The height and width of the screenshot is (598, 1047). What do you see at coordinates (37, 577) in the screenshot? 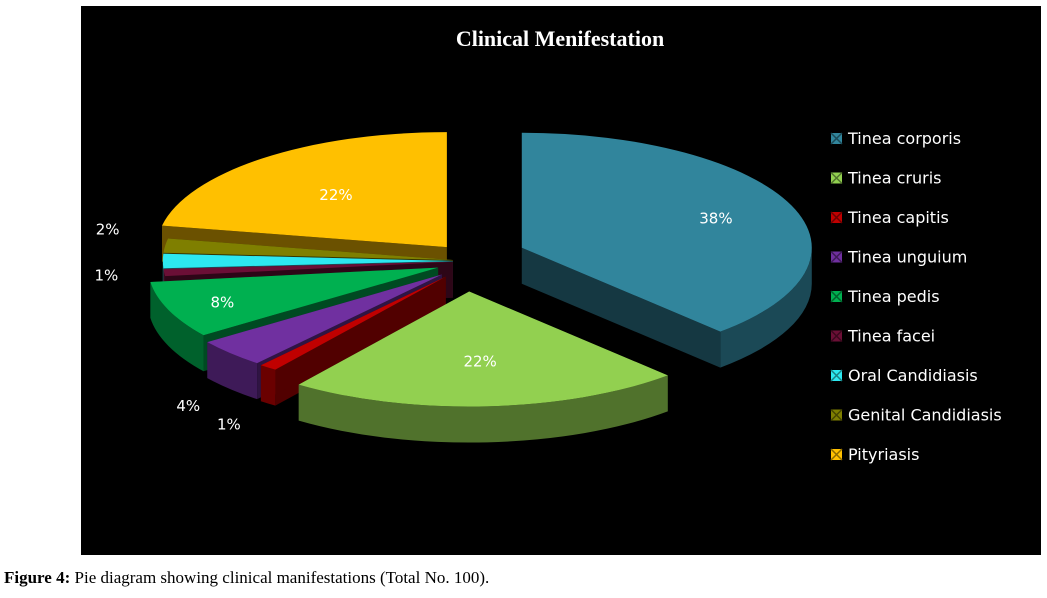
I see `caption-label: Figure 4:` at bounding box center [37, 577].